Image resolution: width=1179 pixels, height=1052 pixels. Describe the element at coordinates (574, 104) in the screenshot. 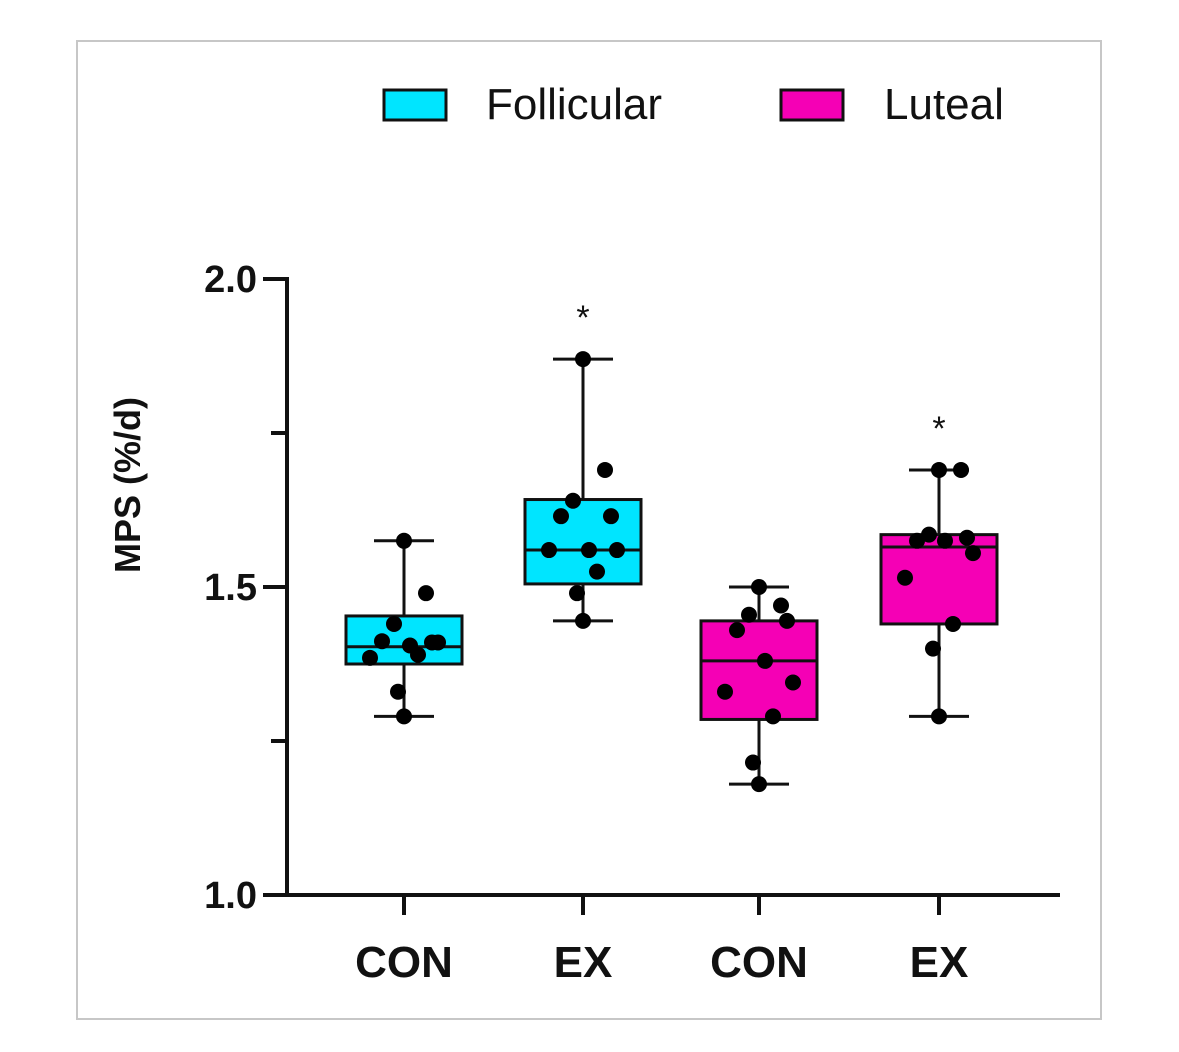

I see `legend-label: Follicular` at that location.